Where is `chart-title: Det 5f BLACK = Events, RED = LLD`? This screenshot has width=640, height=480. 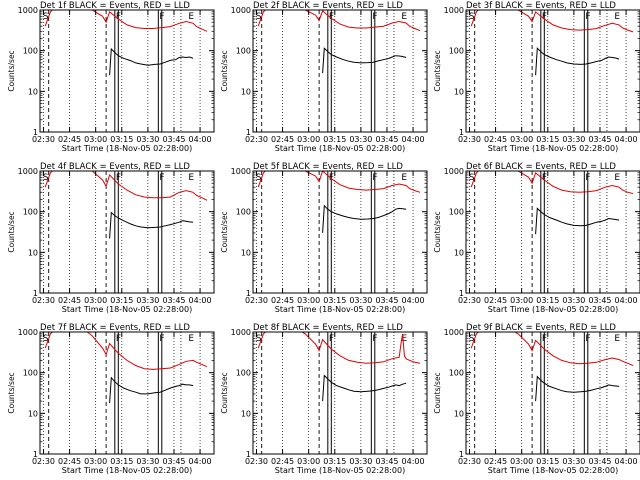 chart-title: Det 5f BLACK = Events, RED = LLD is located at coordinates (328, 167).